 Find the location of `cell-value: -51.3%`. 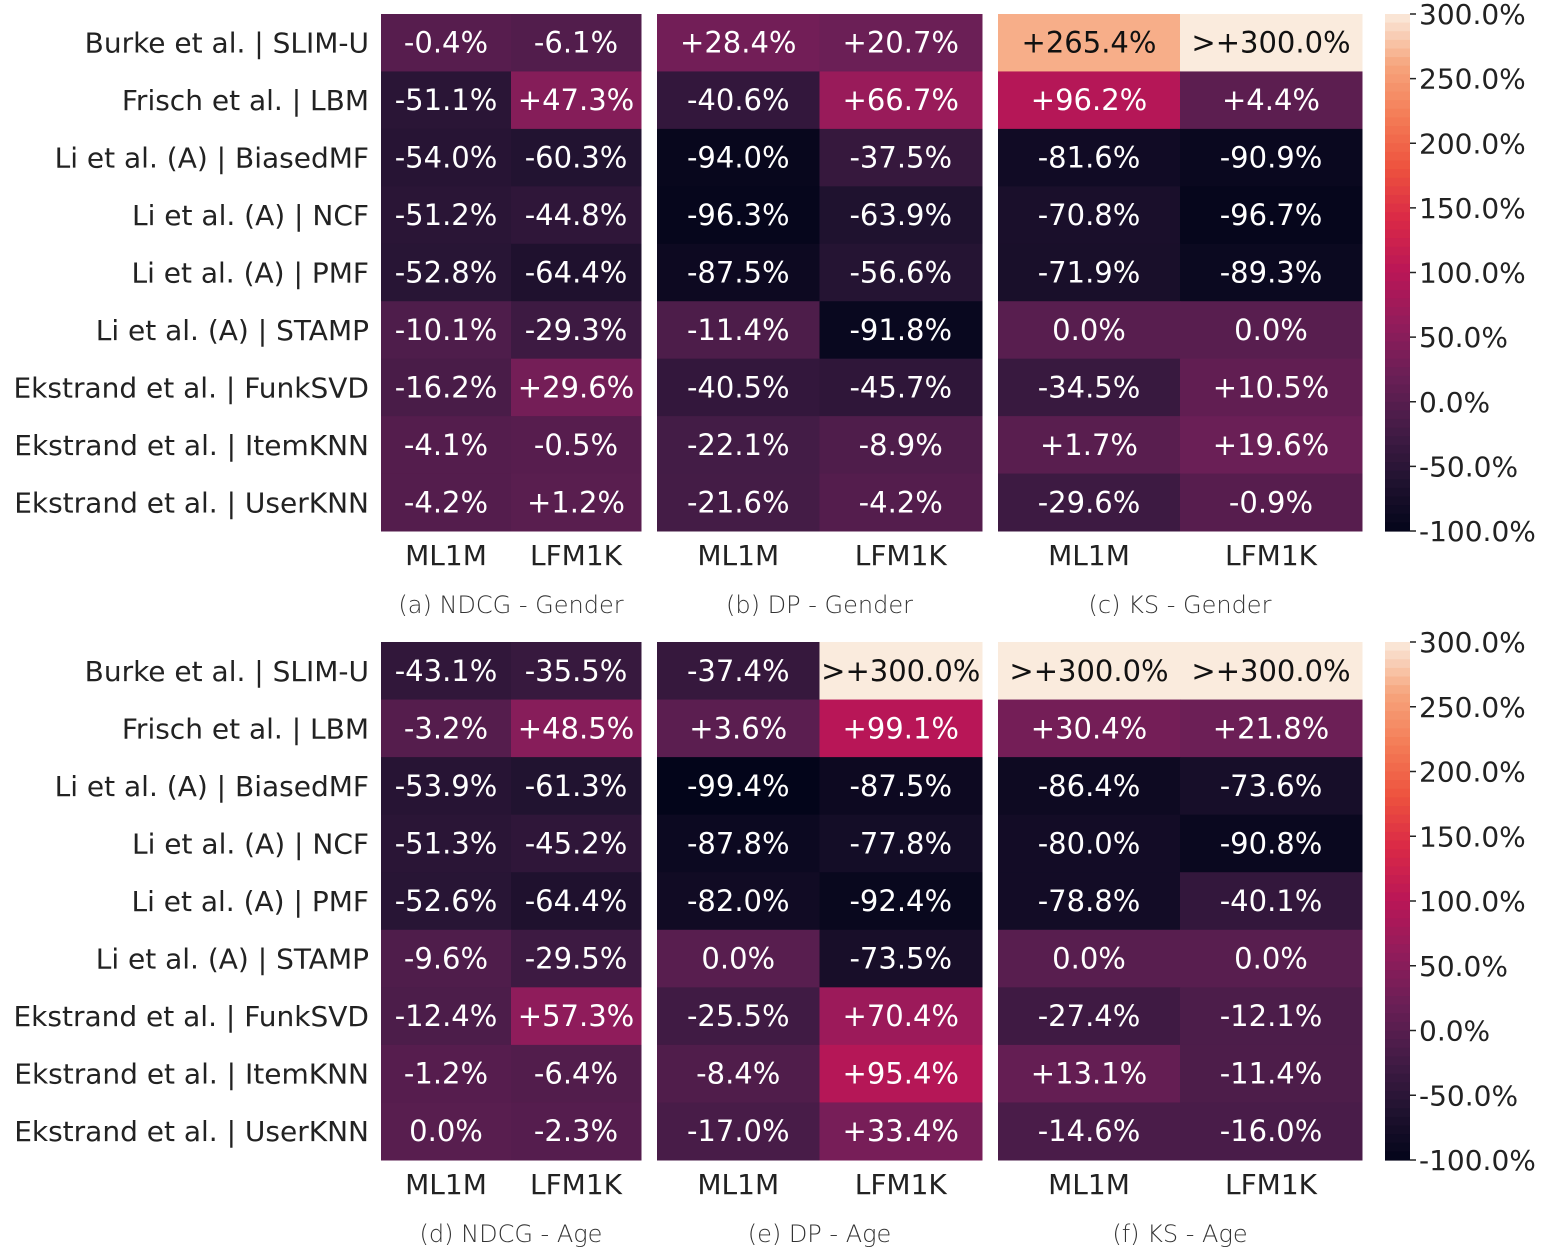

cell-value: -51.3% is located at coordinates (446, 843).